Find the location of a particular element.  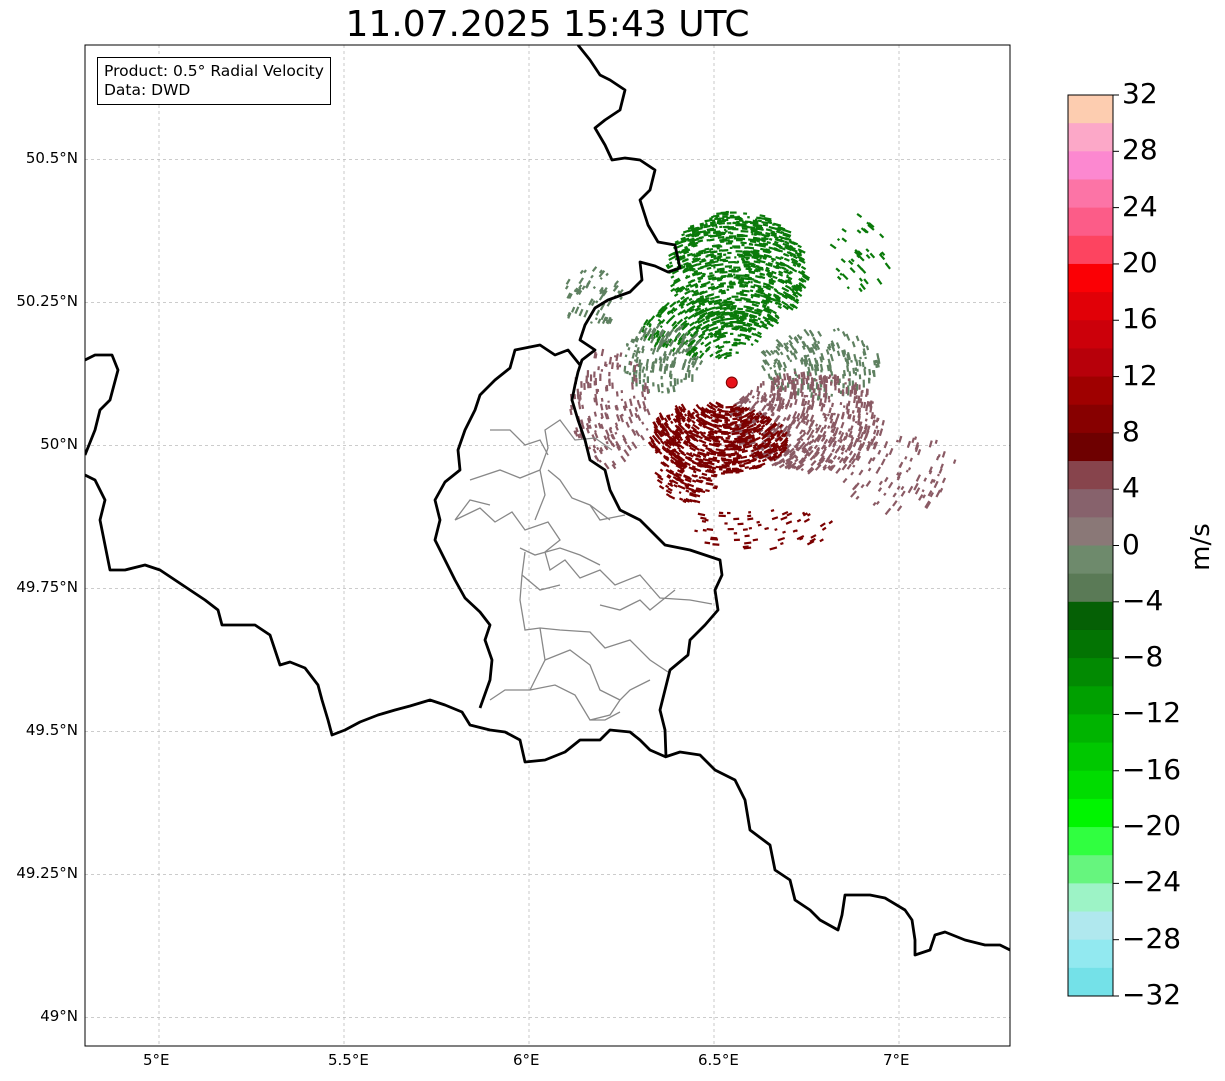

y-tick-label: 49°N is located at coordinates (59, 1016).